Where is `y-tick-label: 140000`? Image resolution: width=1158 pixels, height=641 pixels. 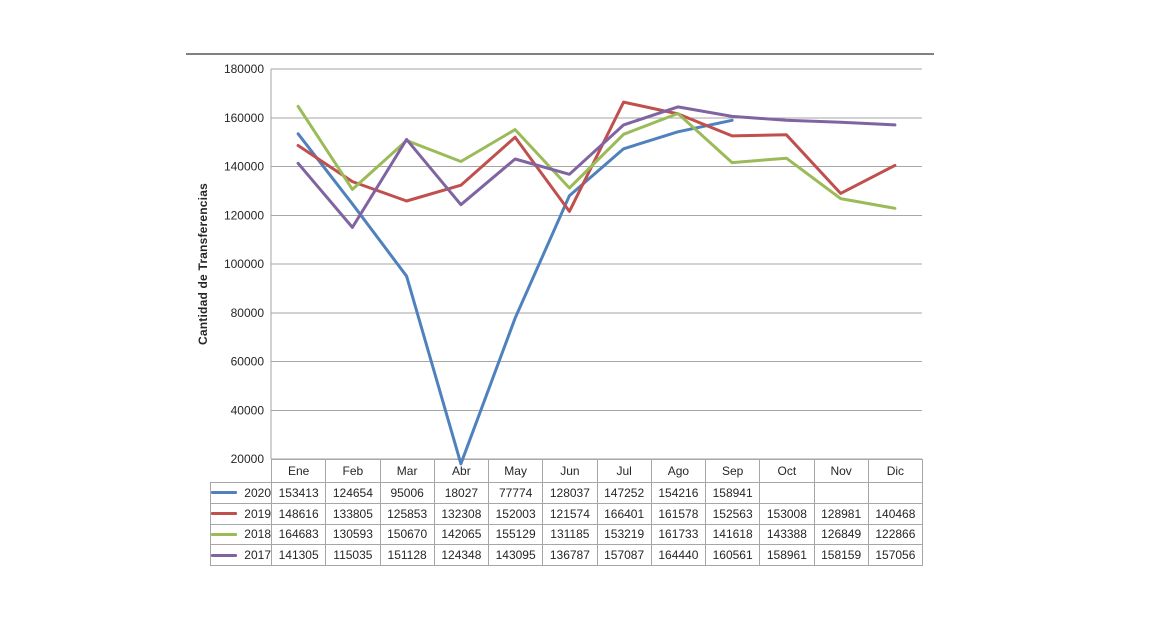 y-tick-label: 140000 is located at coordinates (244, 167).